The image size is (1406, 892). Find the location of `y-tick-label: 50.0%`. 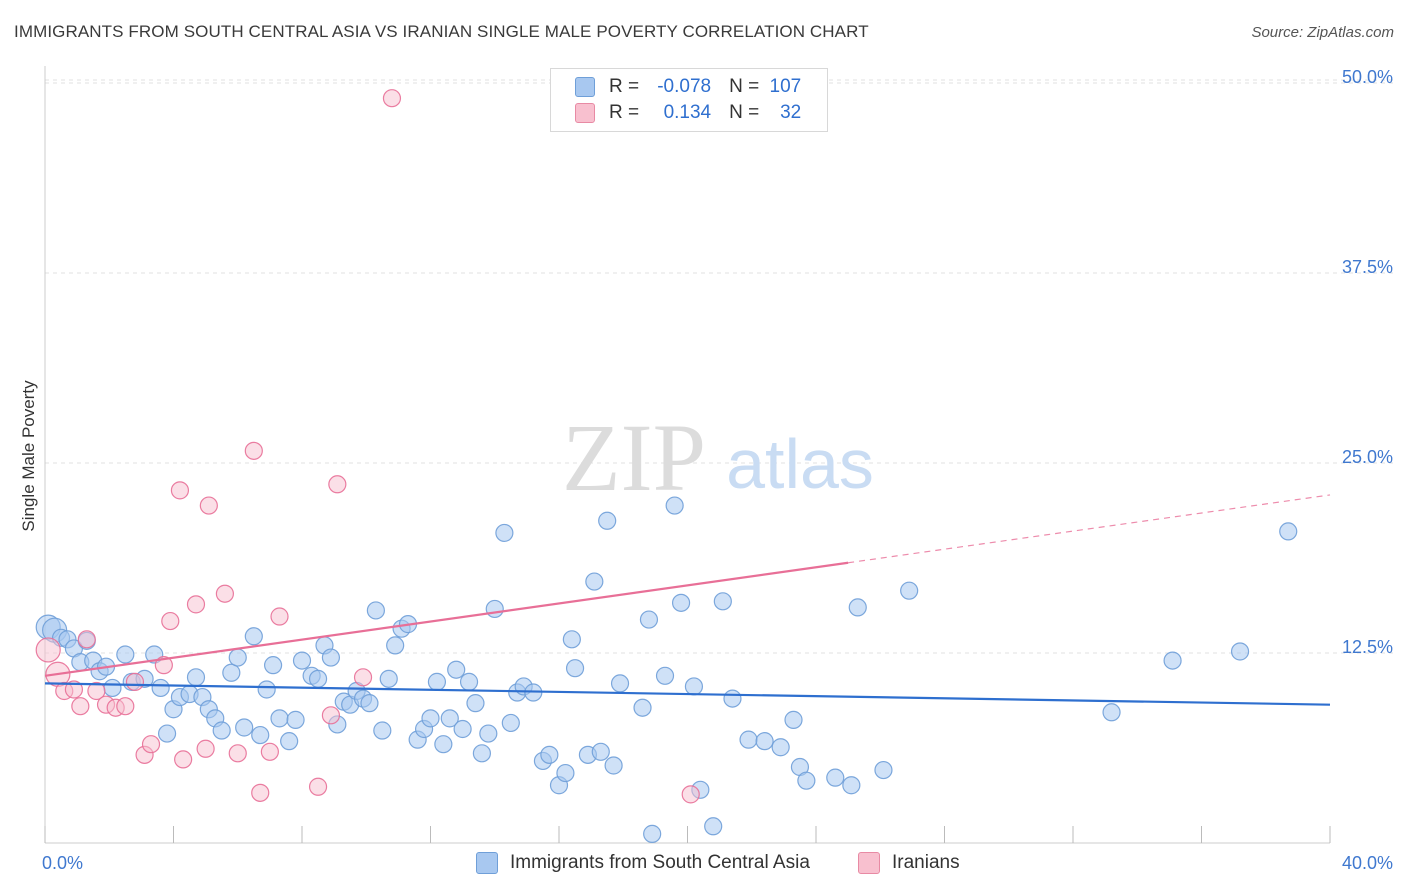

y-tick-label: 50.0% is located at coordinates (1367, 77).